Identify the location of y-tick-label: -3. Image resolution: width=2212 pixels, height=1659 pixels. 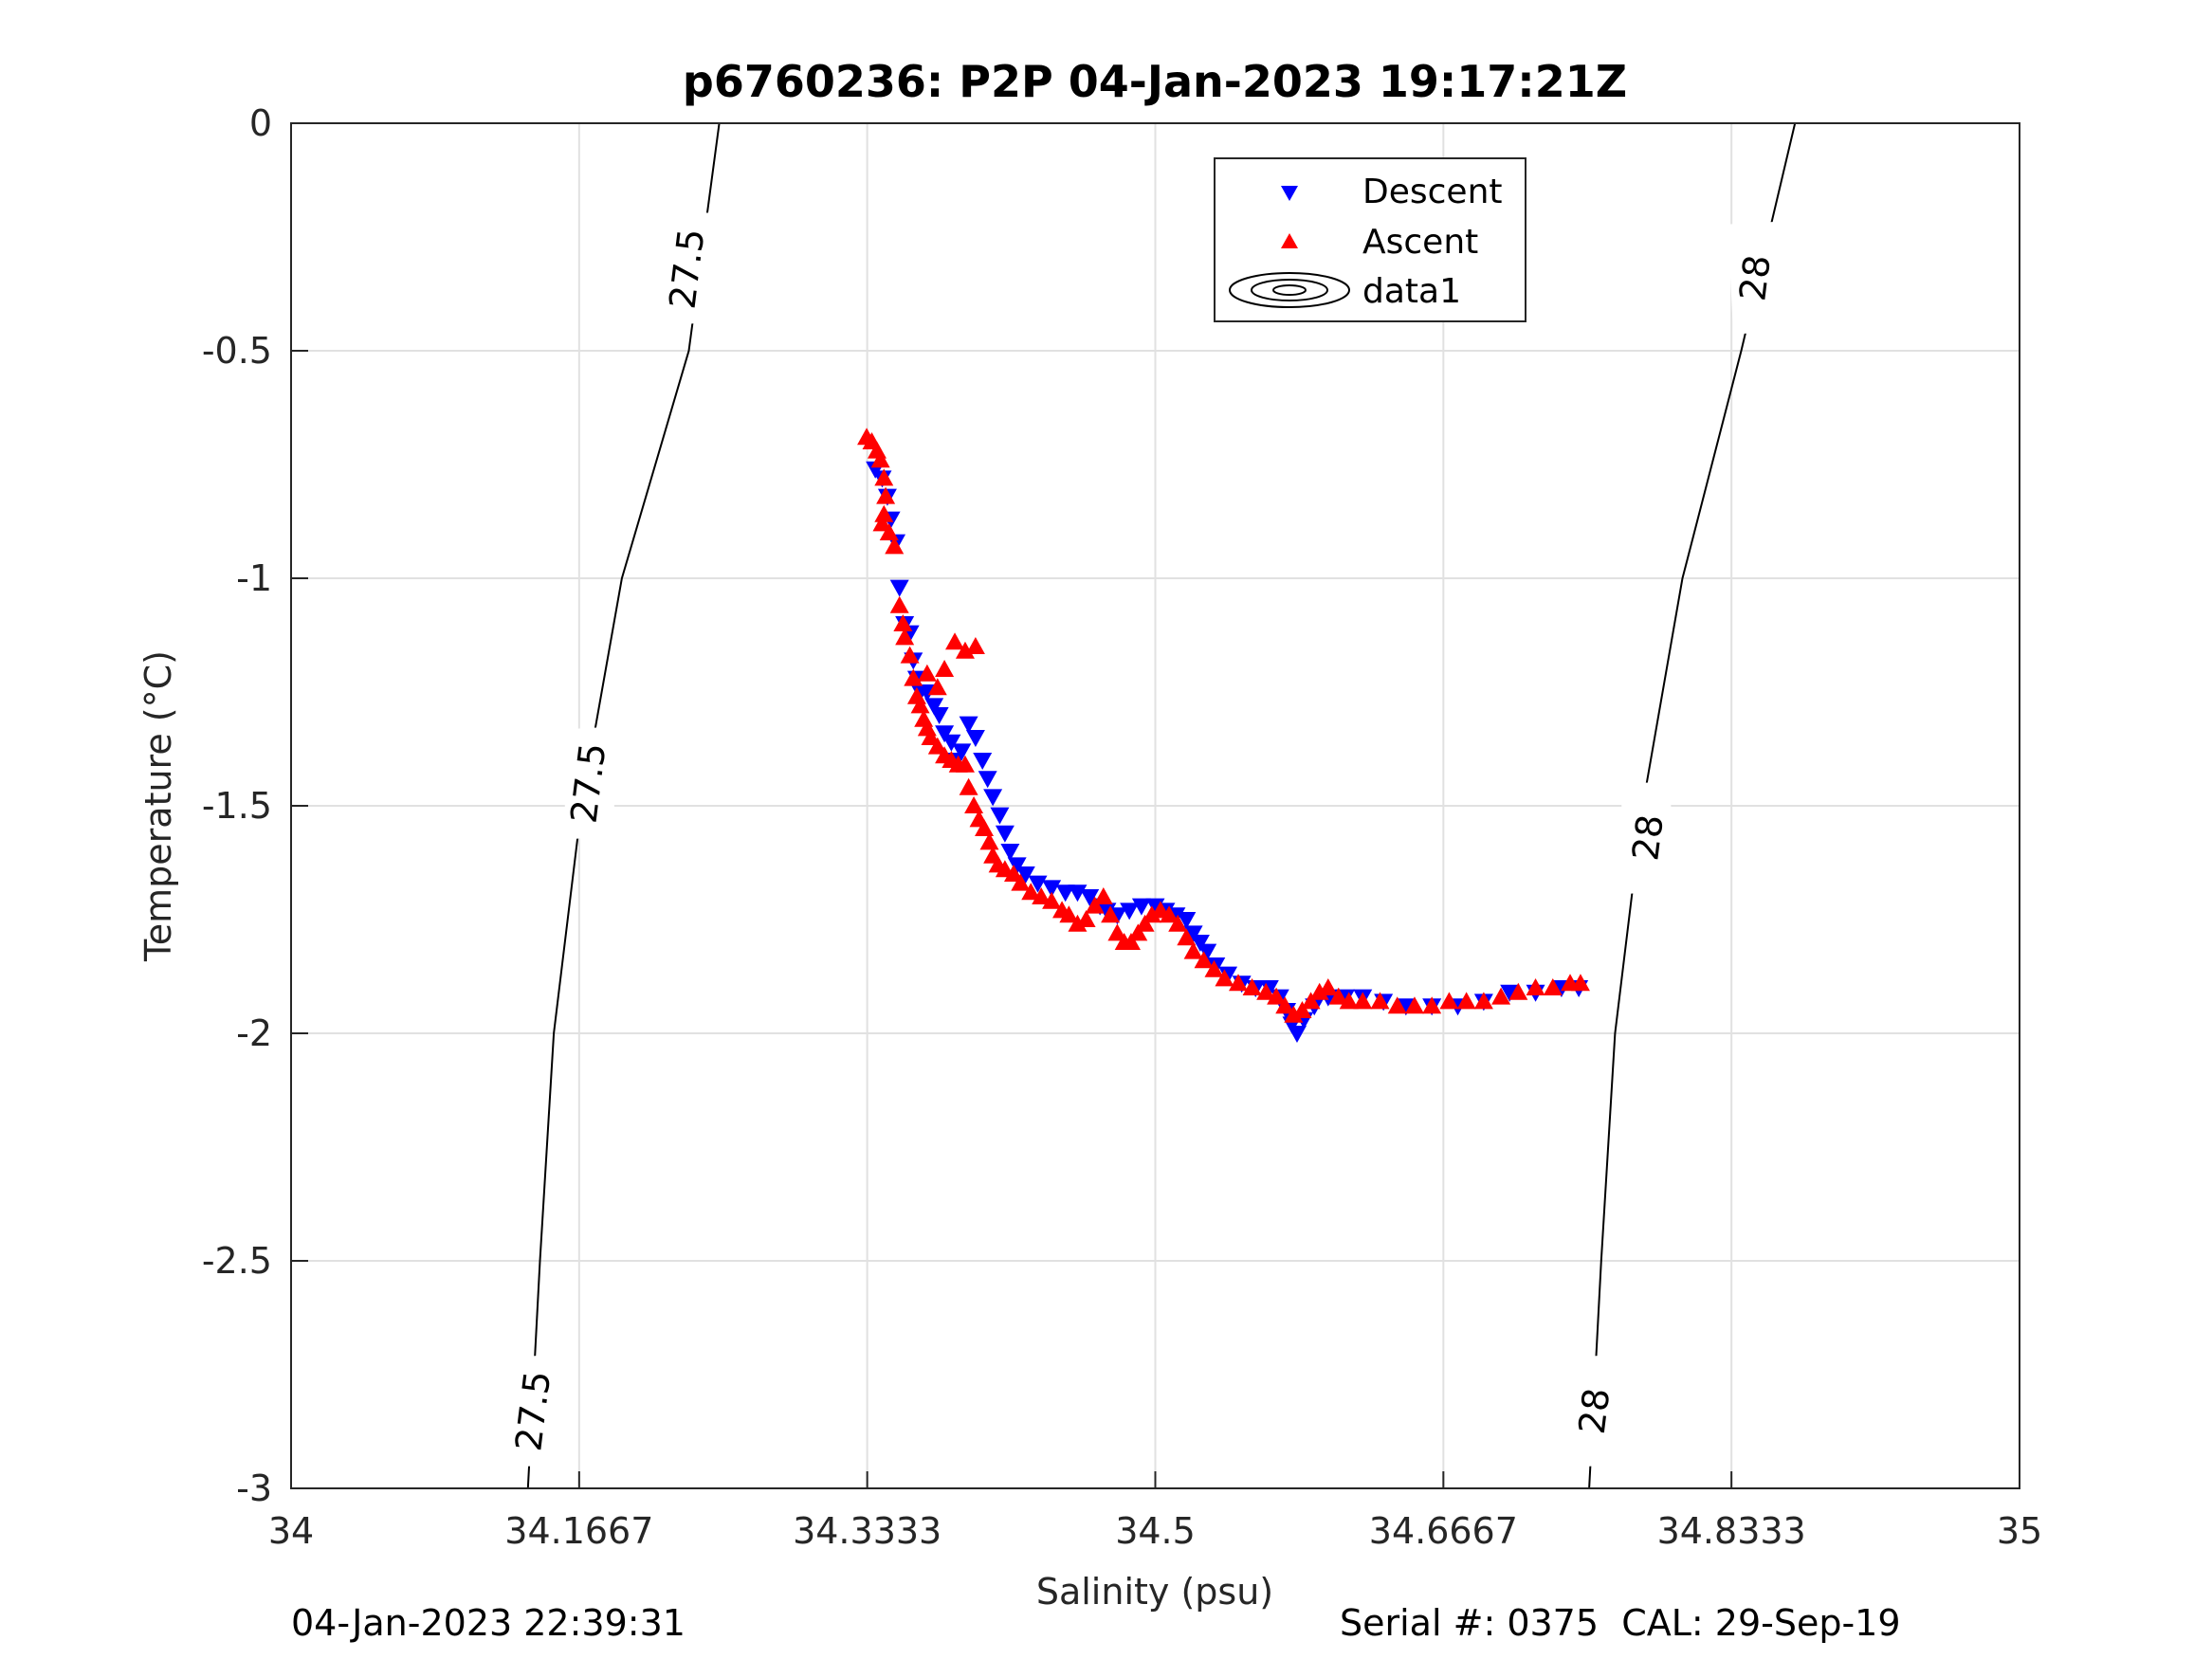
(254, 1488).